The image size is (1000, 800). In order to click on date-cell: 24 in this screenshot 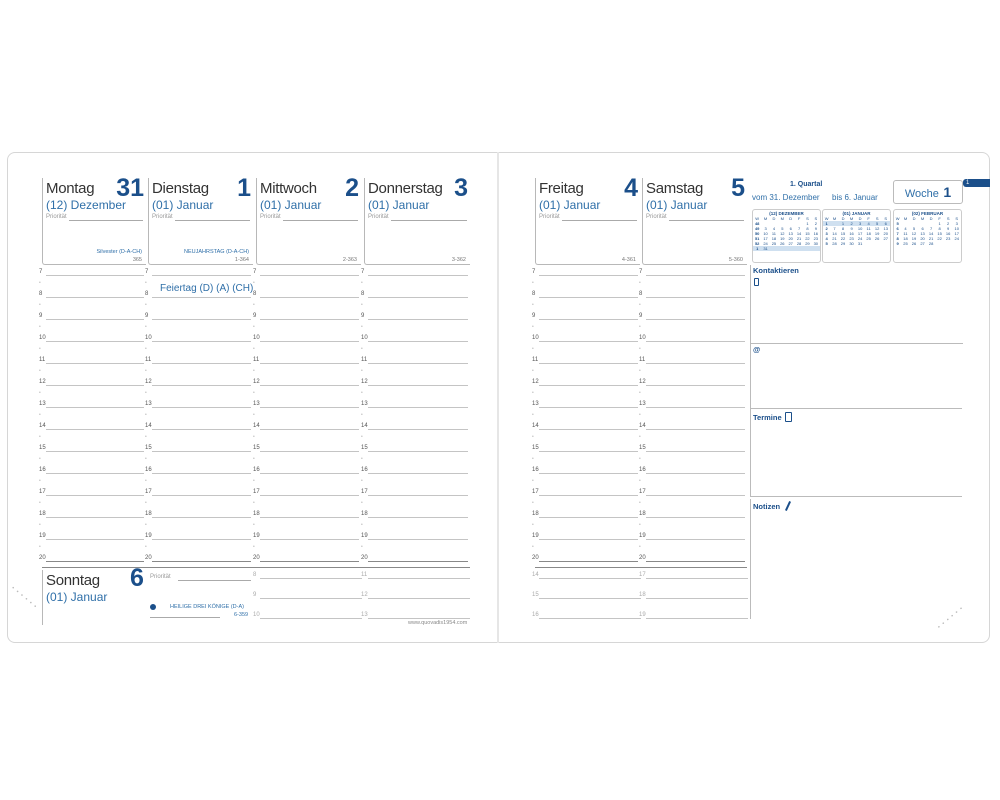, I will do `click(765, 243)`.